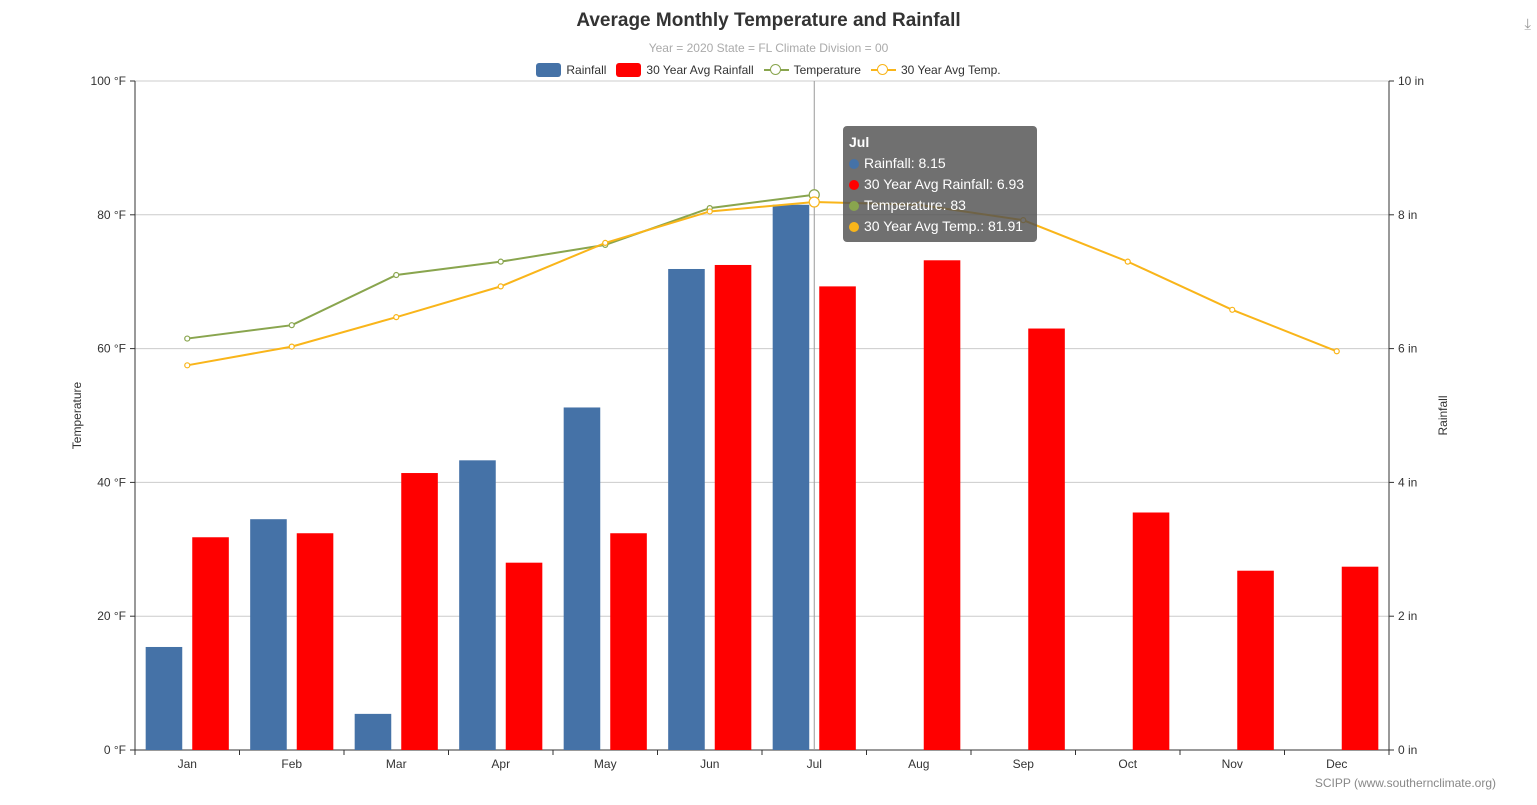  I want to click on tooltip-row-avg-rainfall: 30 Year Avg Rainfall: 6.93, so click(940, 184).